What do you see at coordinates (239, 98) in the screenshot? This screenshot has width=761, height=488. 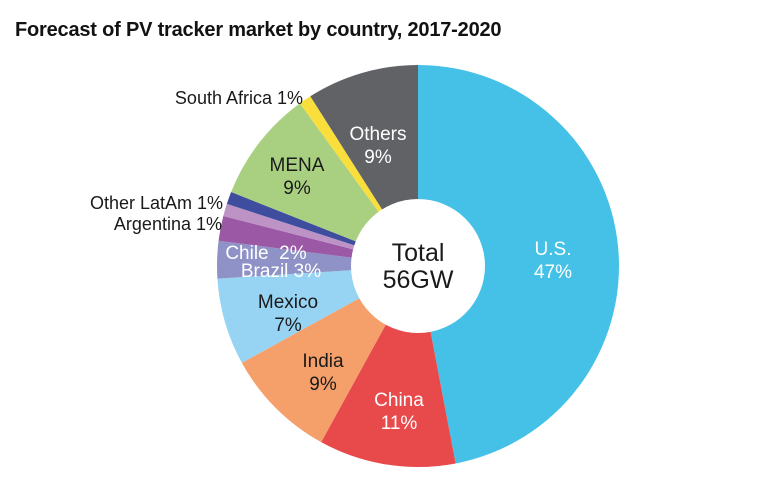 I see `slice-label-south-africa: South Africa 1%` at bounding box center [239, 98].